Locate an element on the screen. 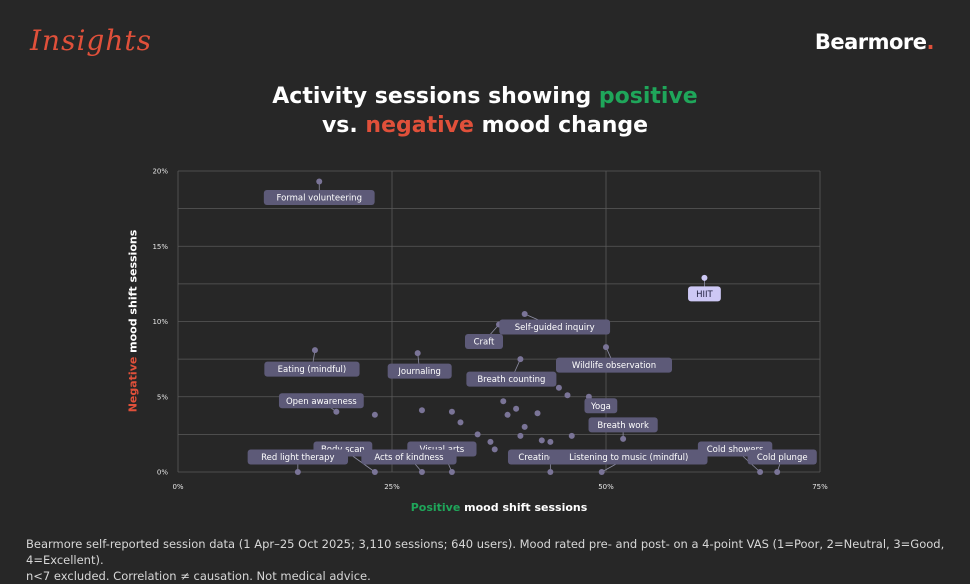  data-label: Listening to music (mindful) is located at coordinates (628, 458).